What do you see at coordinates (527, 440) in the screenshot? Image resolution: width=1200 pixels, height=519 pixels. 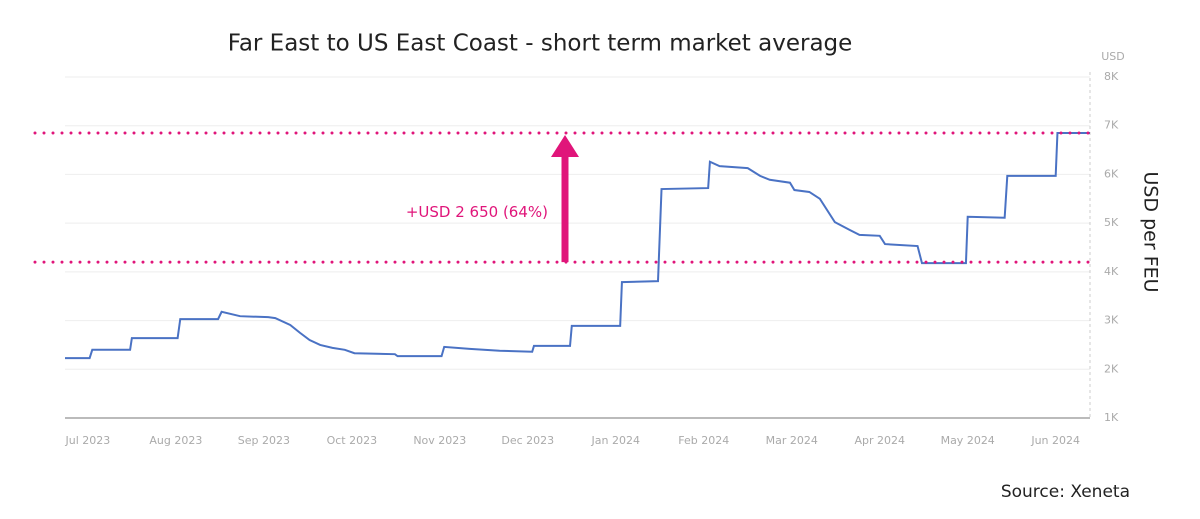 I see `x-tick-label: Dec 2023` at bounding box center [527, 440].